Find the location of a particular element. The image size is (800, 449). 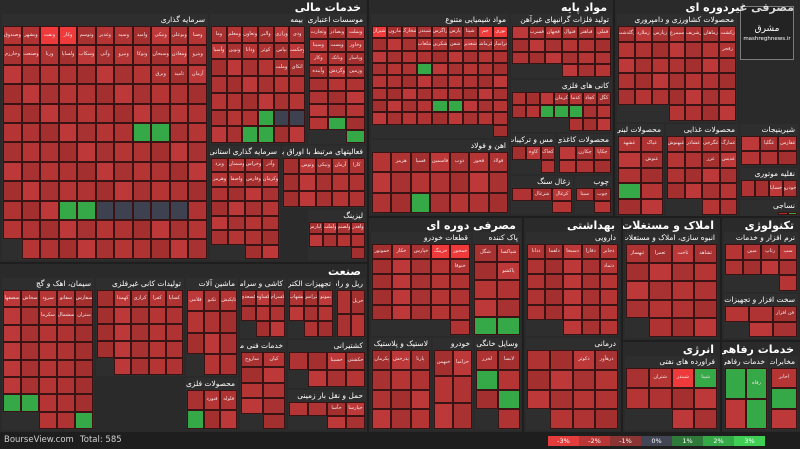

stock-tile: ورازی is located at coordinates (281, 34).